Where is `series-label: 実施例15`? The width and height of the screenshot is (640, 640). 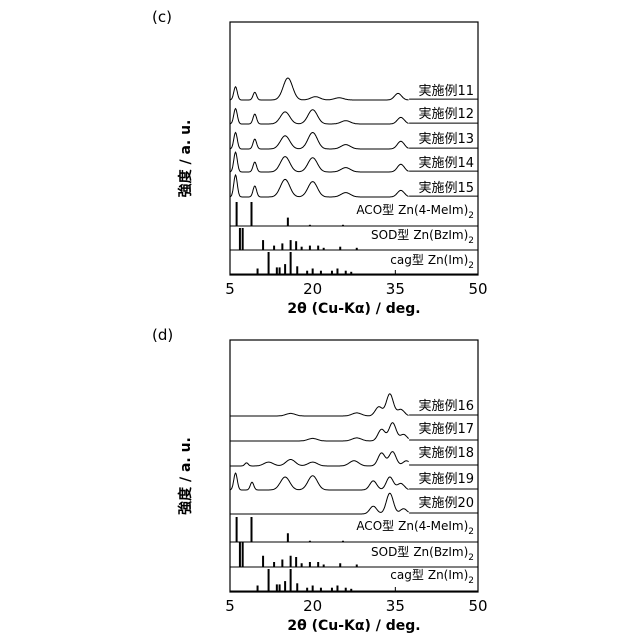
series-label: 実施例15 is located at coordinates (446, 188).